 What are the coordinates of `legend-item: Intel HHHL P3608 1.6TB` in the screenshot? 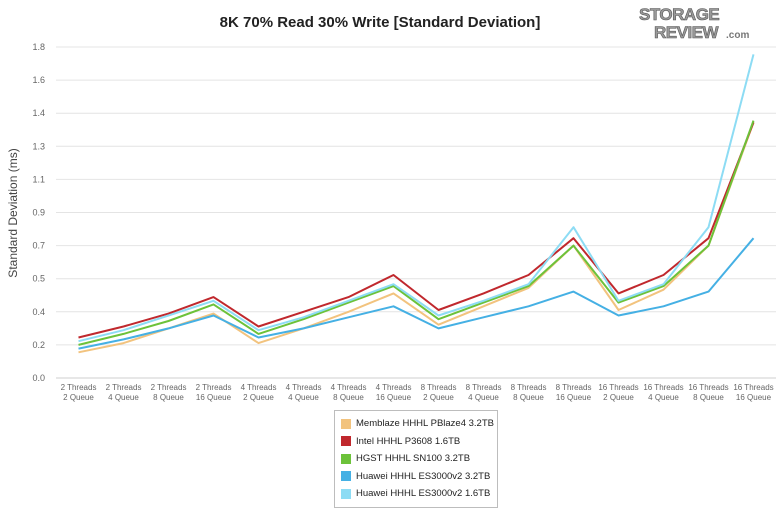 It's located at (416, 442).